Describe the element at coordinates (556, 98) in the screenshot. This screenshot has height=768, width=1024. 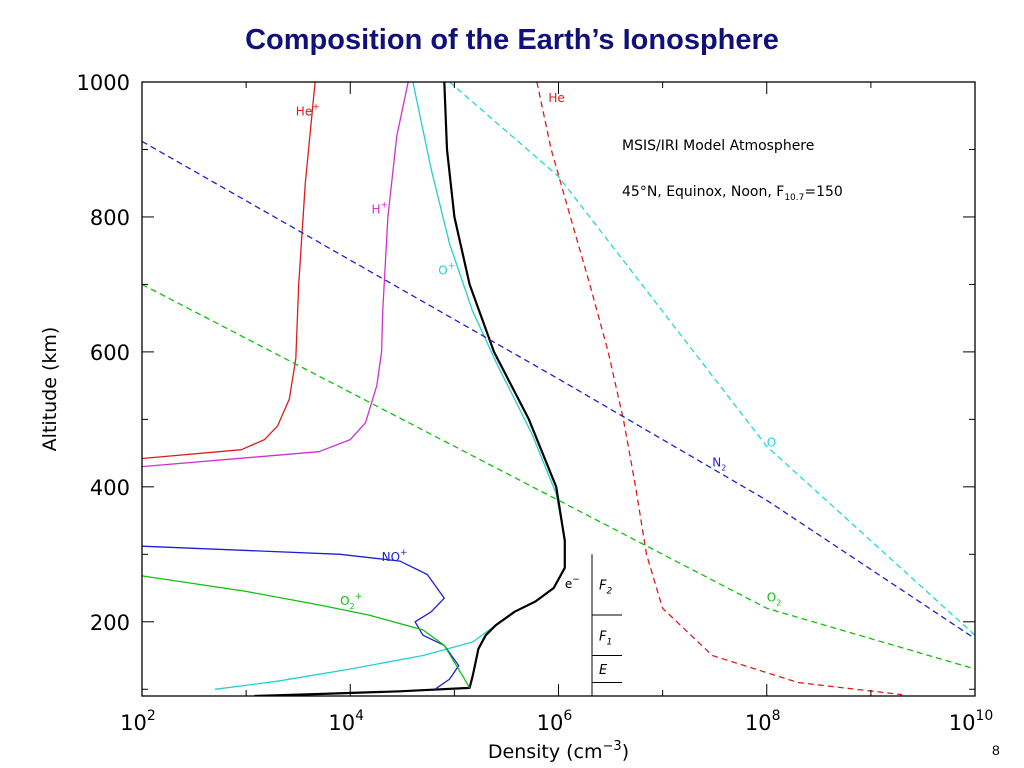
I see `series-label-6: He` at that location.